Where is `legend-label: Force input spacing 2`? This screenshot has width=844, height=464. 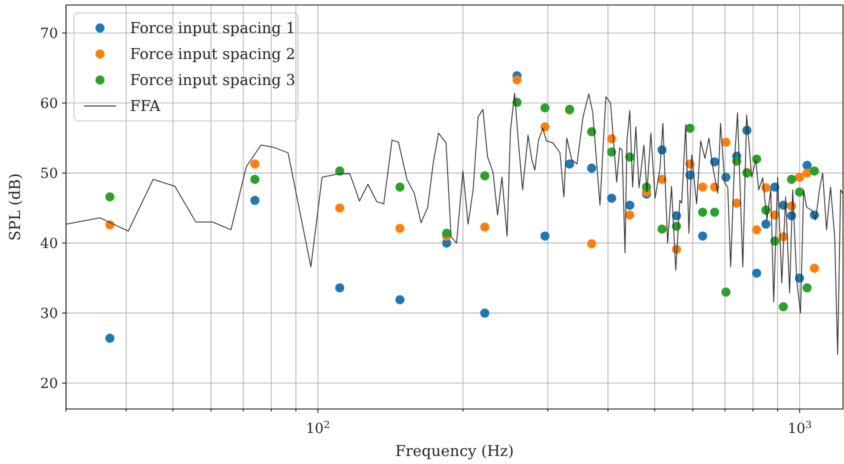
legend-label: Force input spacing 2 is located at coordinates (213, 54).